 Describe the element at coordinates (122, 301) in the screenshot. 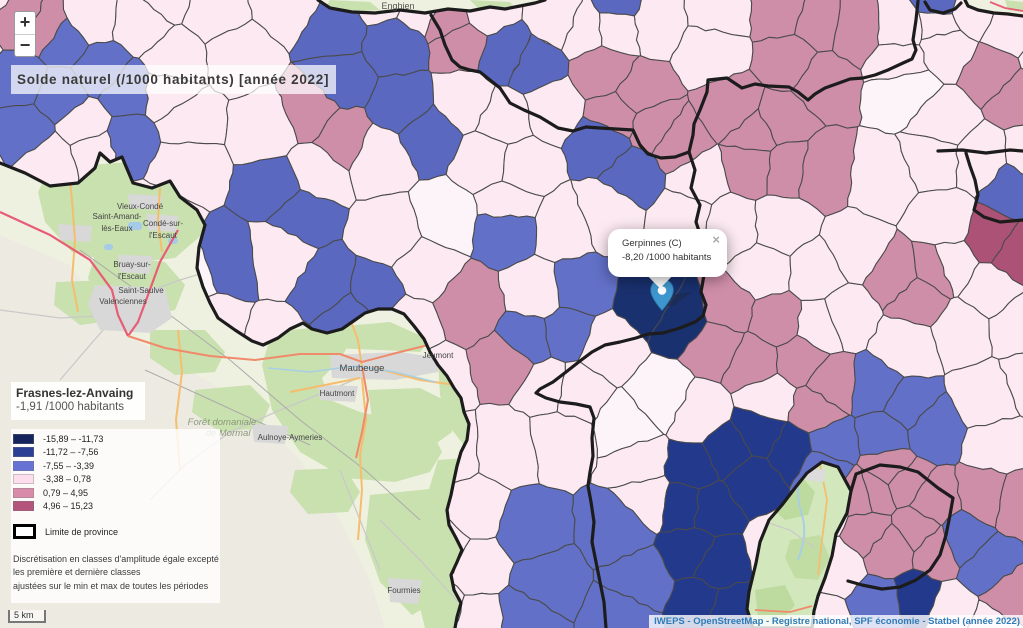

I see `svg-text: Valenciennes` at that location.